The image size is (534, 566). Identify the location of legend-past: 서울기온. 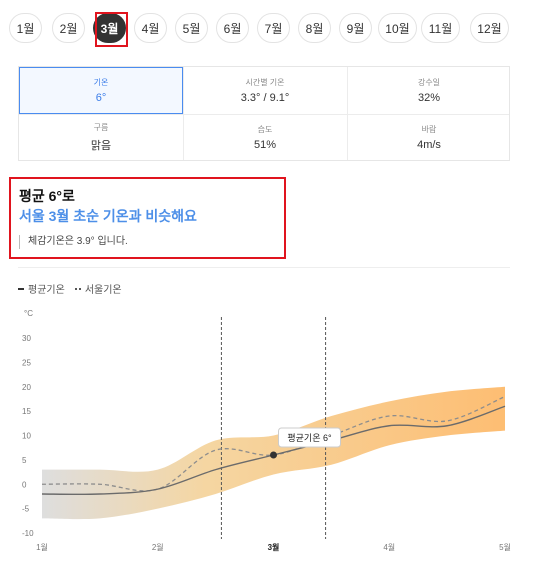
(103, 290).